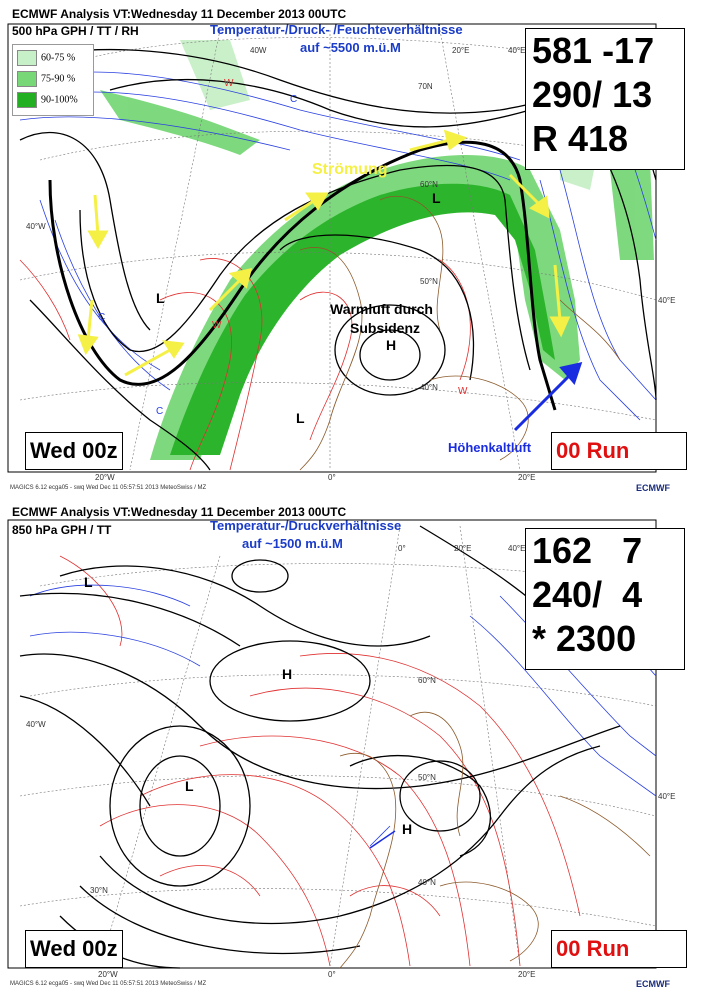  Describe the element at coordinates (381, 309) in the screenshot. I see `annotation-warmluft-line1: Warmluft durch` at that location.